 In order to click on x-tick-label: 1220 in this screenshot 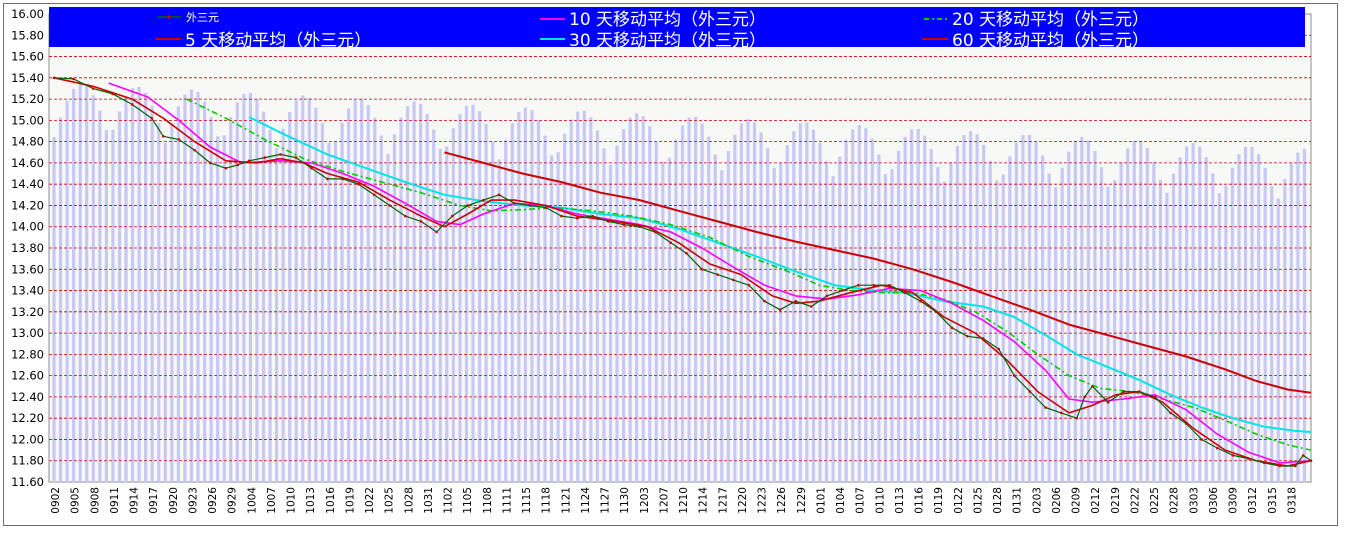, I will do `click(743, 500)`.